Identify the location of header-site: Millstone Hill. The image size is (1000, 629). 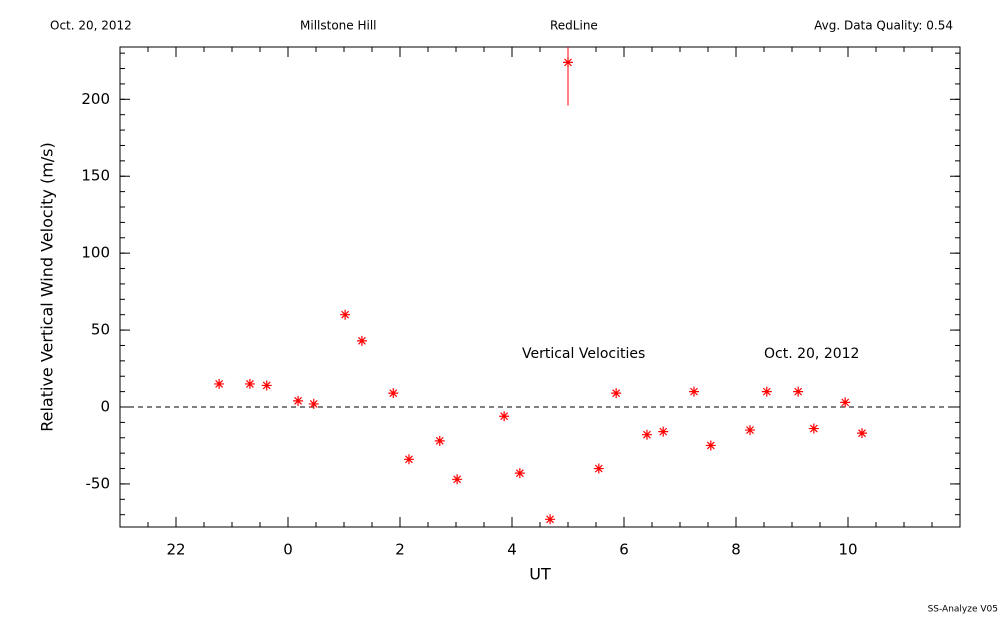
(338, 26).